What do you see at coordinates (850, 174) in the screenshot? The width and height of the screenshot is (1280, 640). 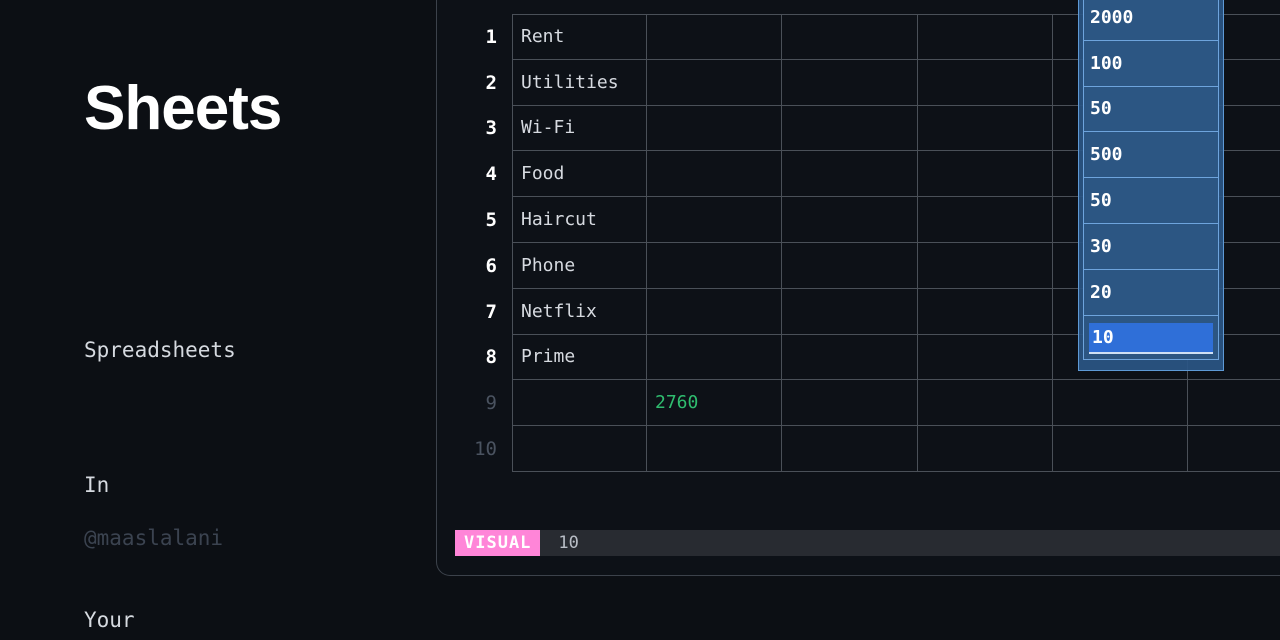 I see `cell-c4` at bounding box center [850, 174].